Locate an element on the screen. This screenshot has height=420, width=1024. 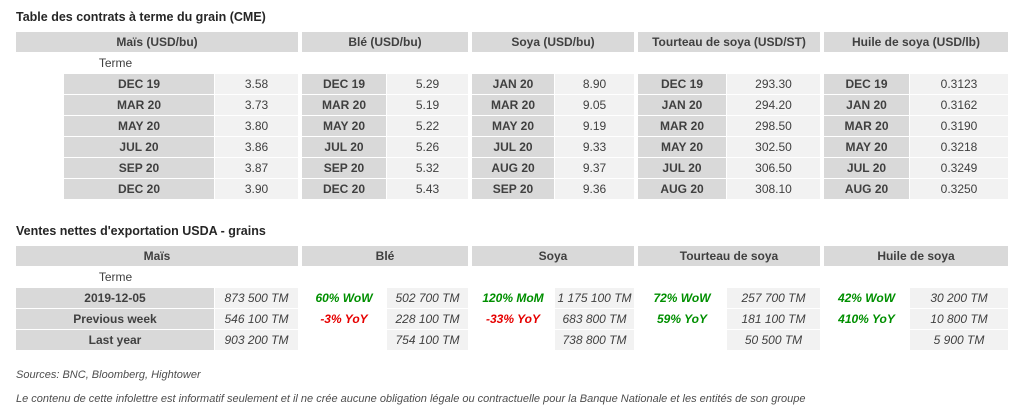
contract-month: MAR 20 is located at coordinates (513, 105).